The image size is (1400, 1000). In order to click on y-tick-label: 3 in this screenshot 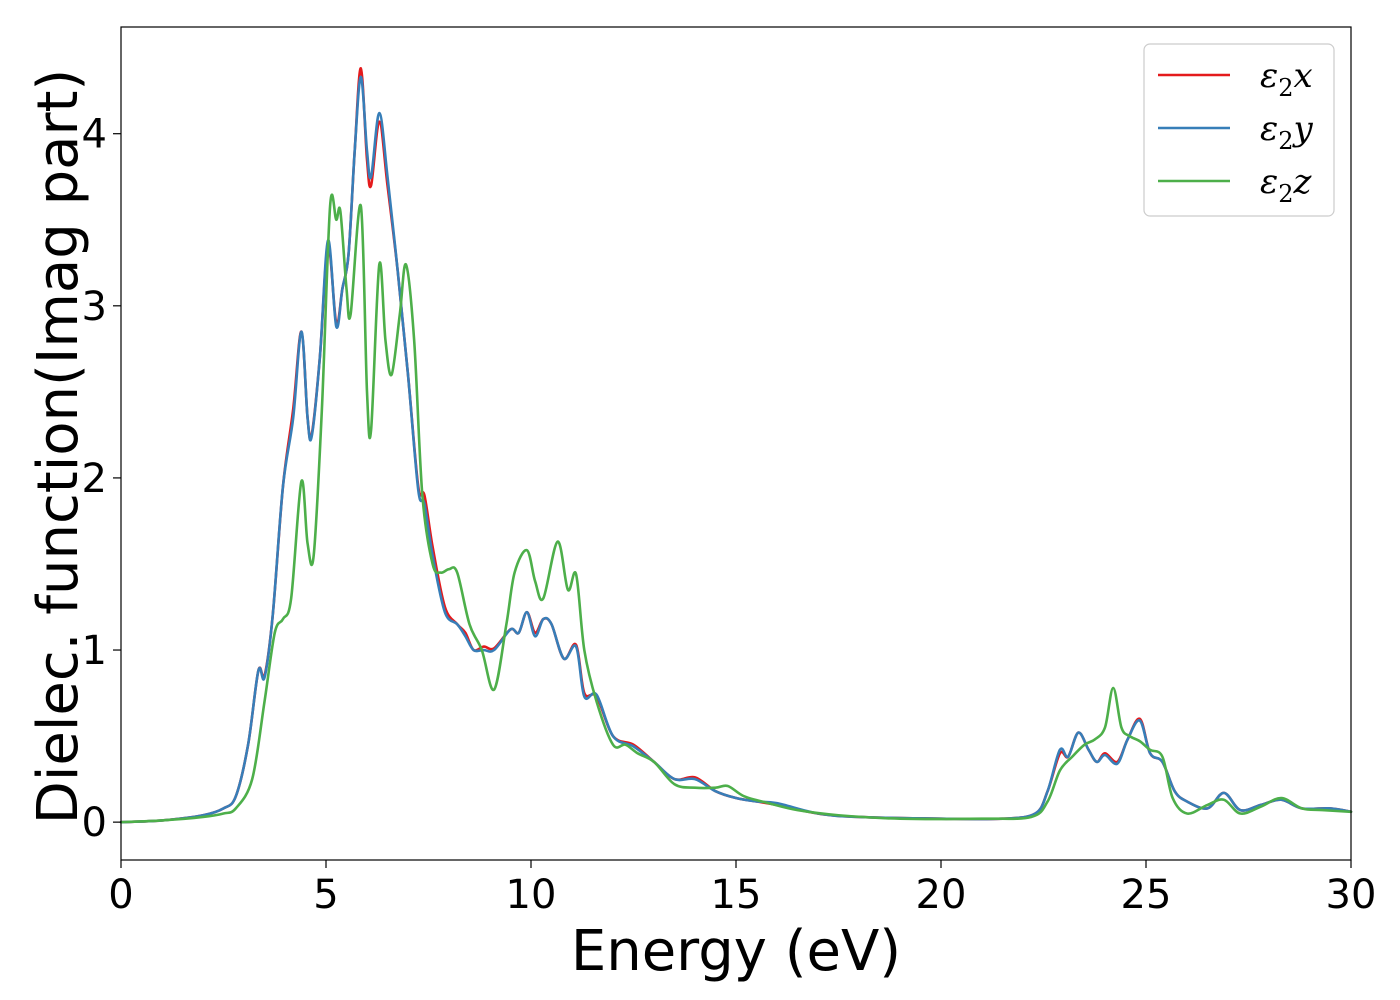, I will do `click(94, 307)`.